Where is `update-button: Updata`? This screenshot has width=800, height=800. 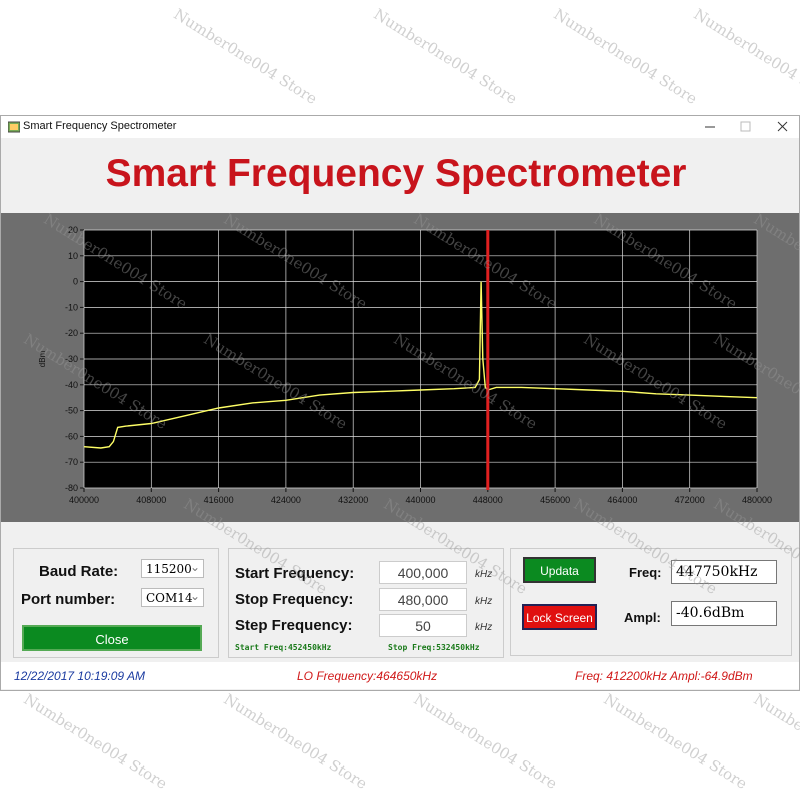
update-button: Updata is located at coordinates (559, 570).